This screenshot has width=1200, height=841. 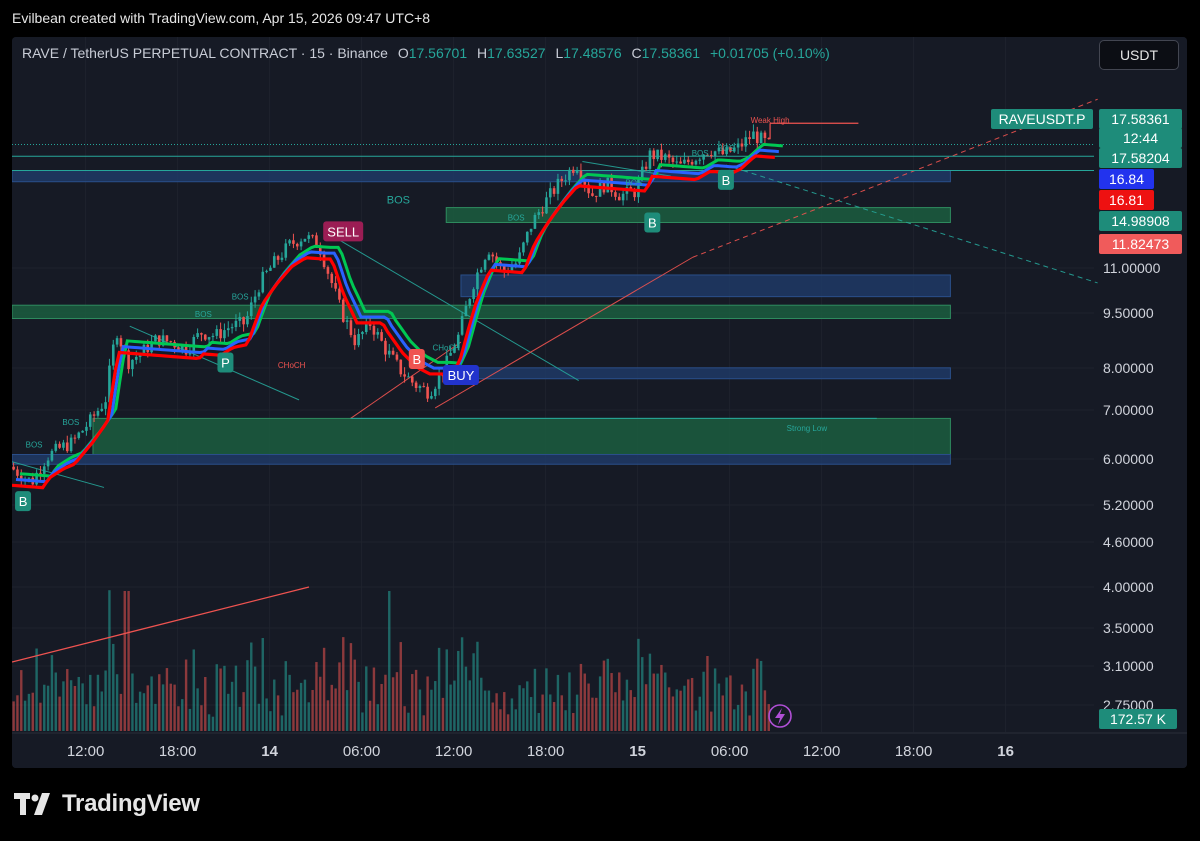 What do you see at coordinates (1126, 179) in the screenshot?
I see `price-tag-label: 16.84` at bounding box center [1126, 179].